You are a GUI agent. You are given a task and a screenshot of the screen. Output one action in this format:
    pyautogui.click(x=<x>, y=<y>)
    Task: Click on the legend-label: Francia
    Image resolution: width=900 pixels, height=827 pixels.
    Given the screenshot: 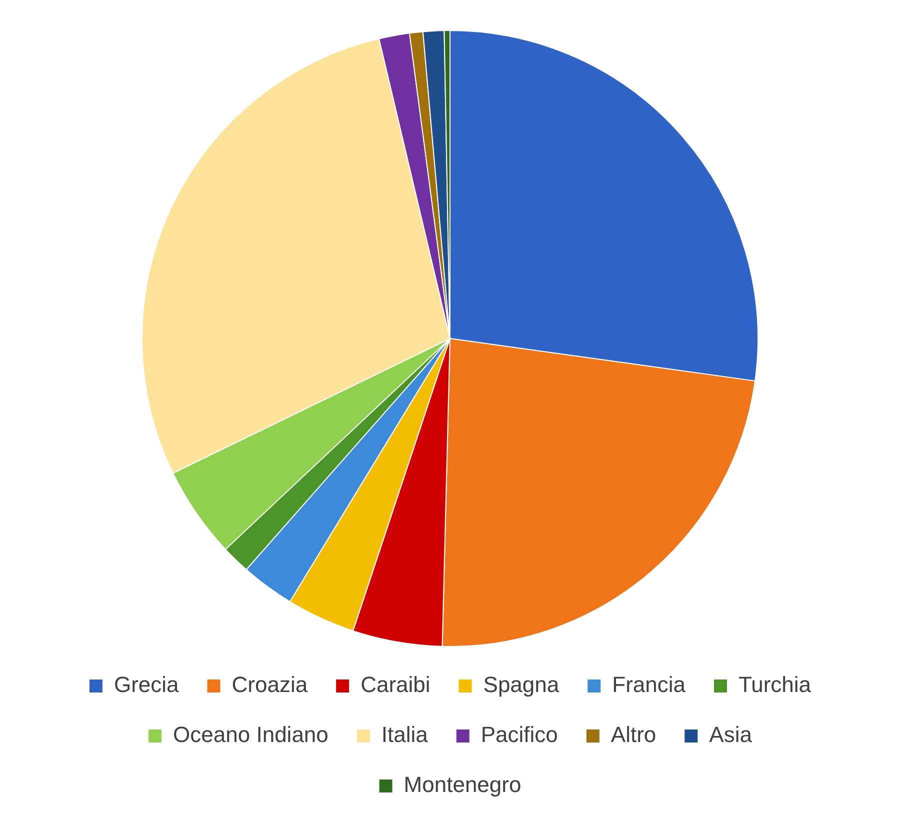 What is the action you would take?
    pyautogui.click(x=649, y=685)
    